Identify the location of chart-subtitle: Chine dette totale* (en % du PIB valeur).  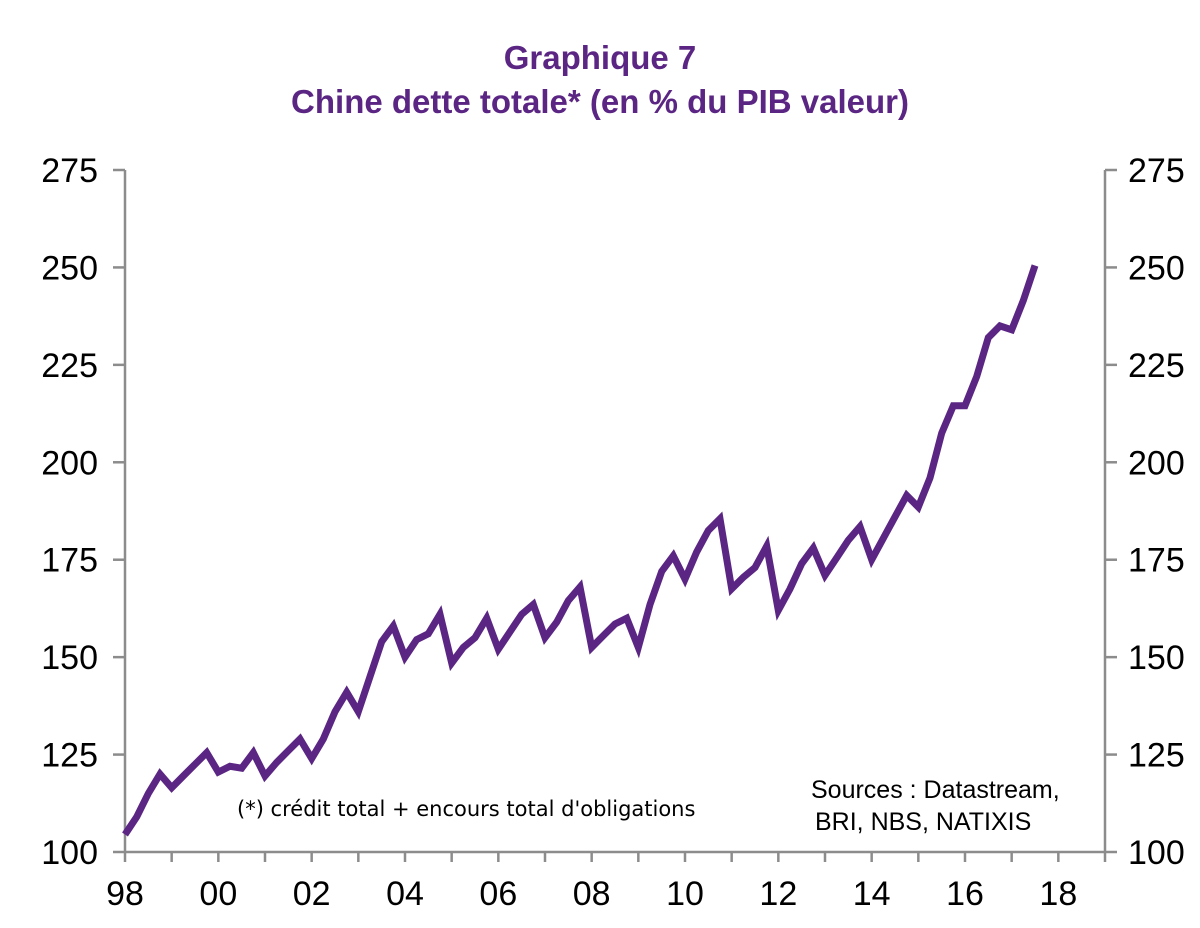
(600, 101).